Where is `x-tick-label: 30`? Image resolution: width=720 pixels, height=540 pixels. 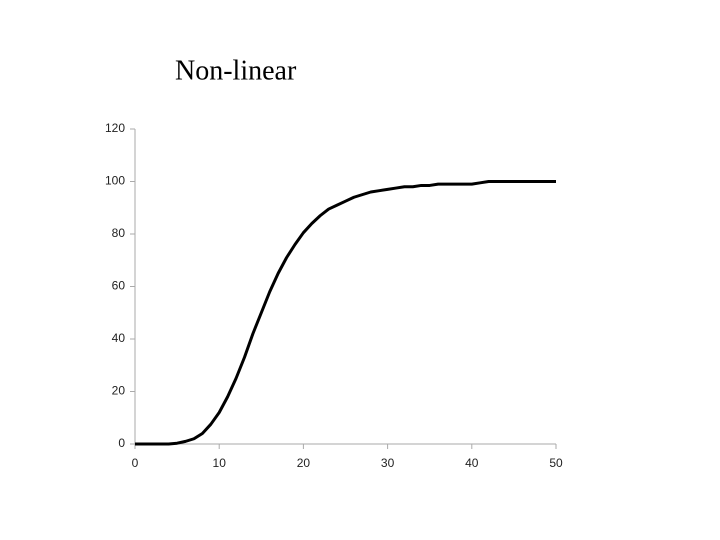
x-tick-label: 30 is located at coordinates (388, 463).